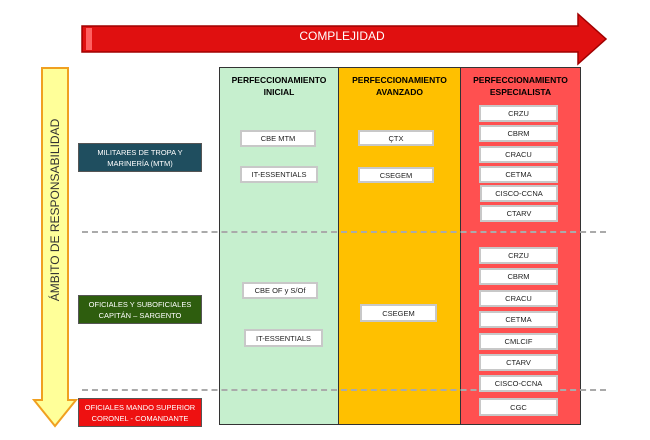  I want to click on complexity-arrow, so click(344, 39).